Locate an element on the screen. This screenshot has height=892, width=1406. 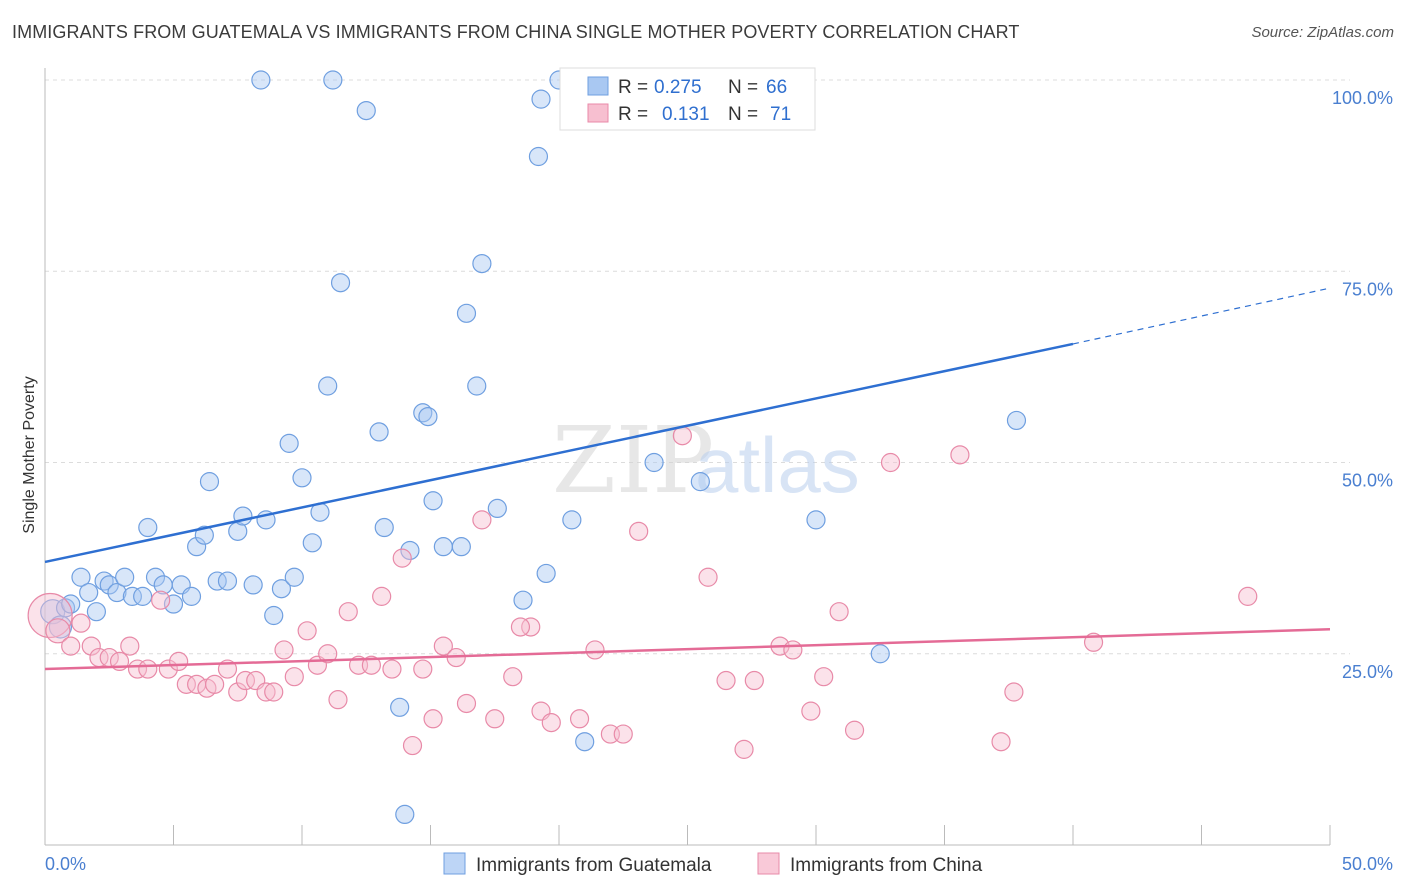
y-axis-label: Single Mother Poverty is located at coordinates (29, 454).